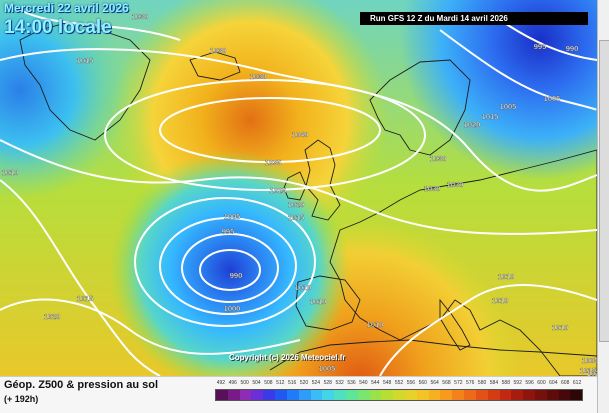 Image resolution: width=609 pixels, height=413 pixels. Describe the element at coordinates (292, 383) in the screenshot. I see `color-scale-tick-label: 516` at that location.